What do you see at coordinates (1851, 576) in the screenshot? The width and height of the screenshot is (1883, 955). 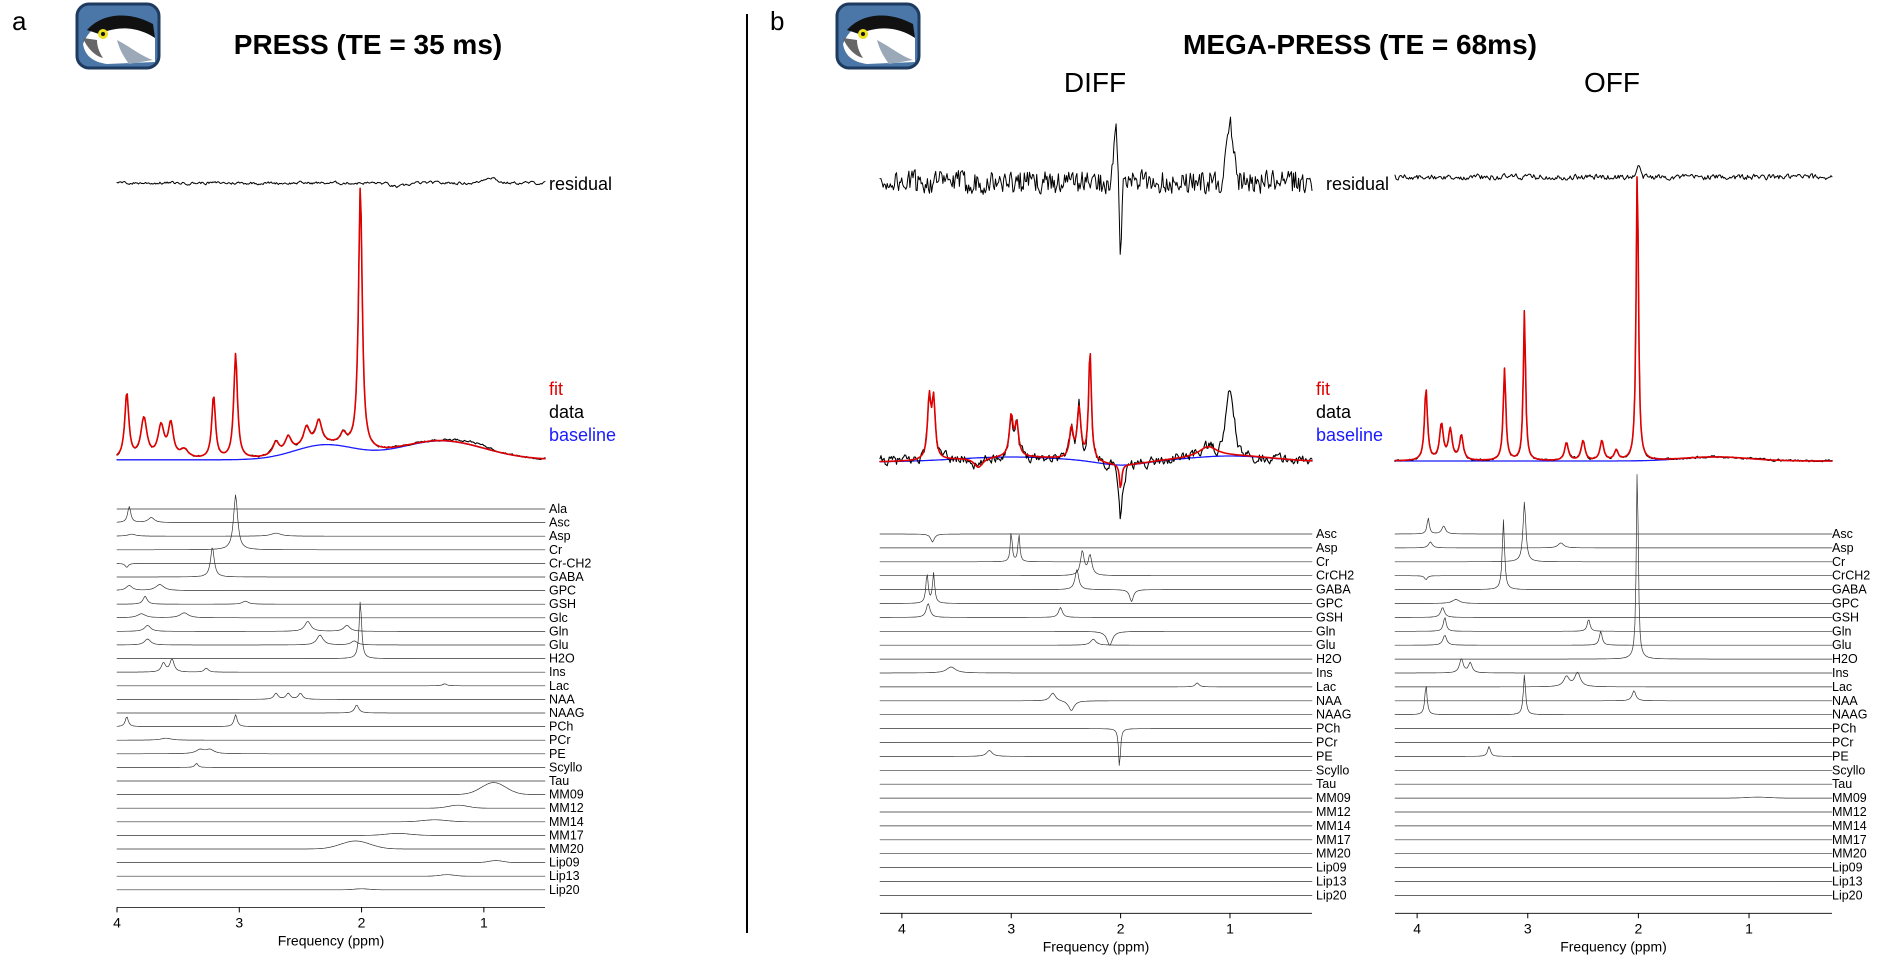 I see `metabolite-label: CrCH2` at bounding box center [1851, 576].